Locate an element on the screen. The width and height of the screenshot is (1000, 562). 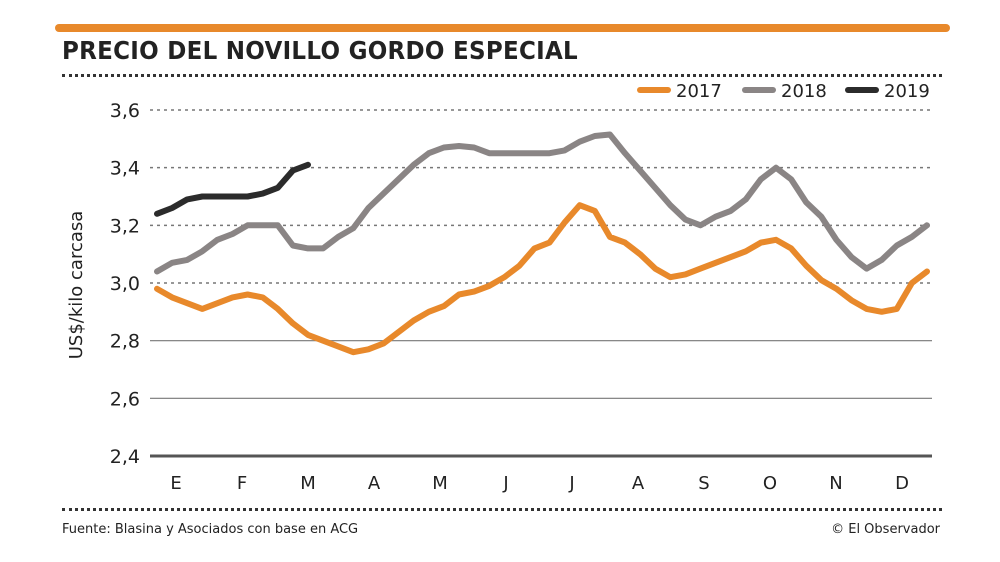
x-tick-label: N is located at coordinates (835, 483).